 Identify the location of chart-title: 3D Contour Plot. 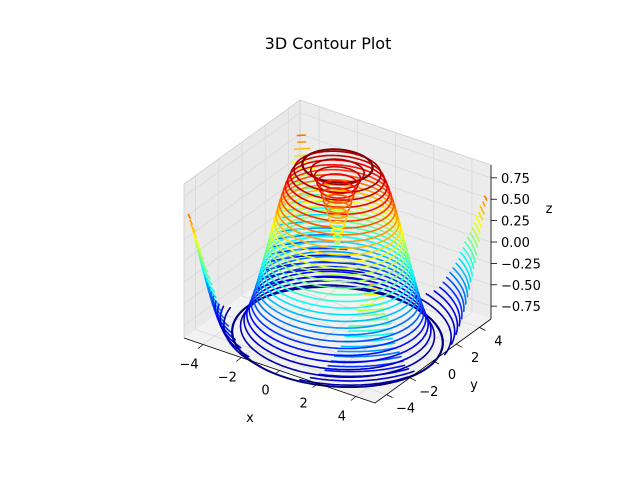
(328, 43).